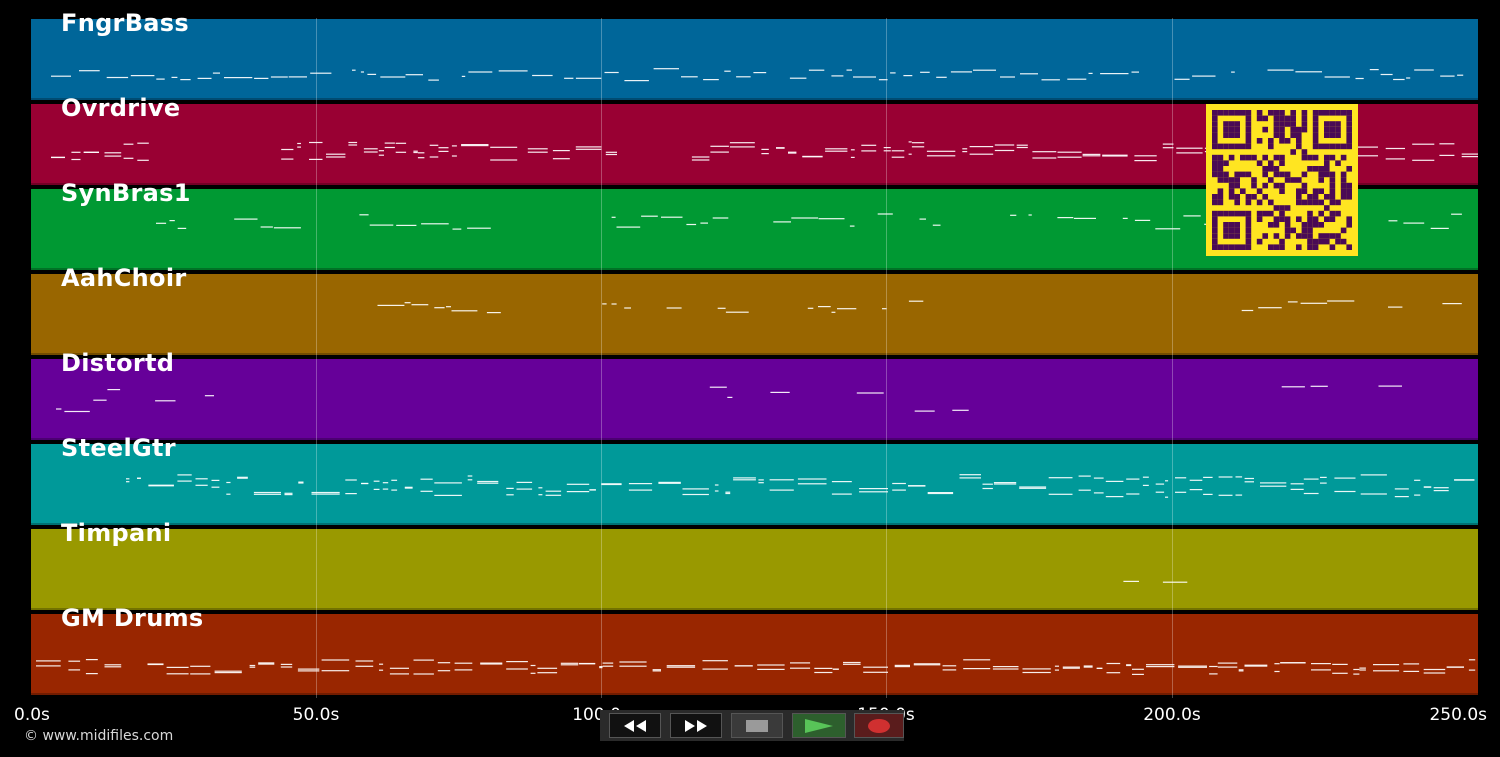  Describe the element at coordinates (754, 309) in the screenshot. I see `track-lane-aahchoir: AahChoir` at that location.